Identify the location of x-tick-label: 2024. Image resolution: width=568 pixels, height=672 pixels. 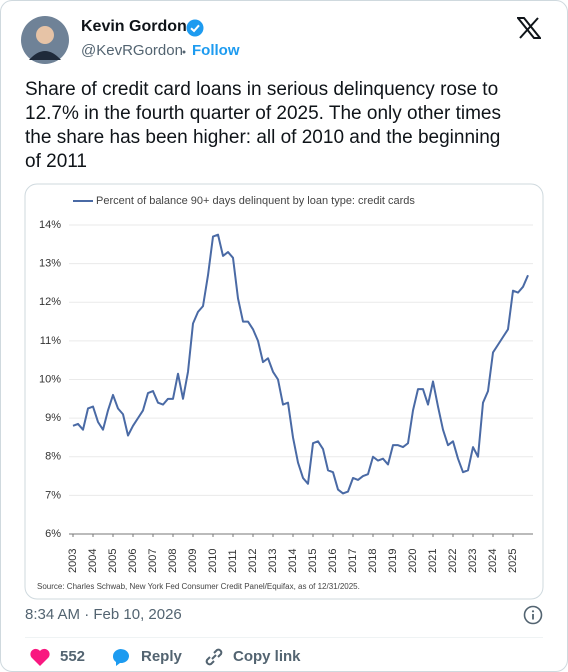
(493, 561).